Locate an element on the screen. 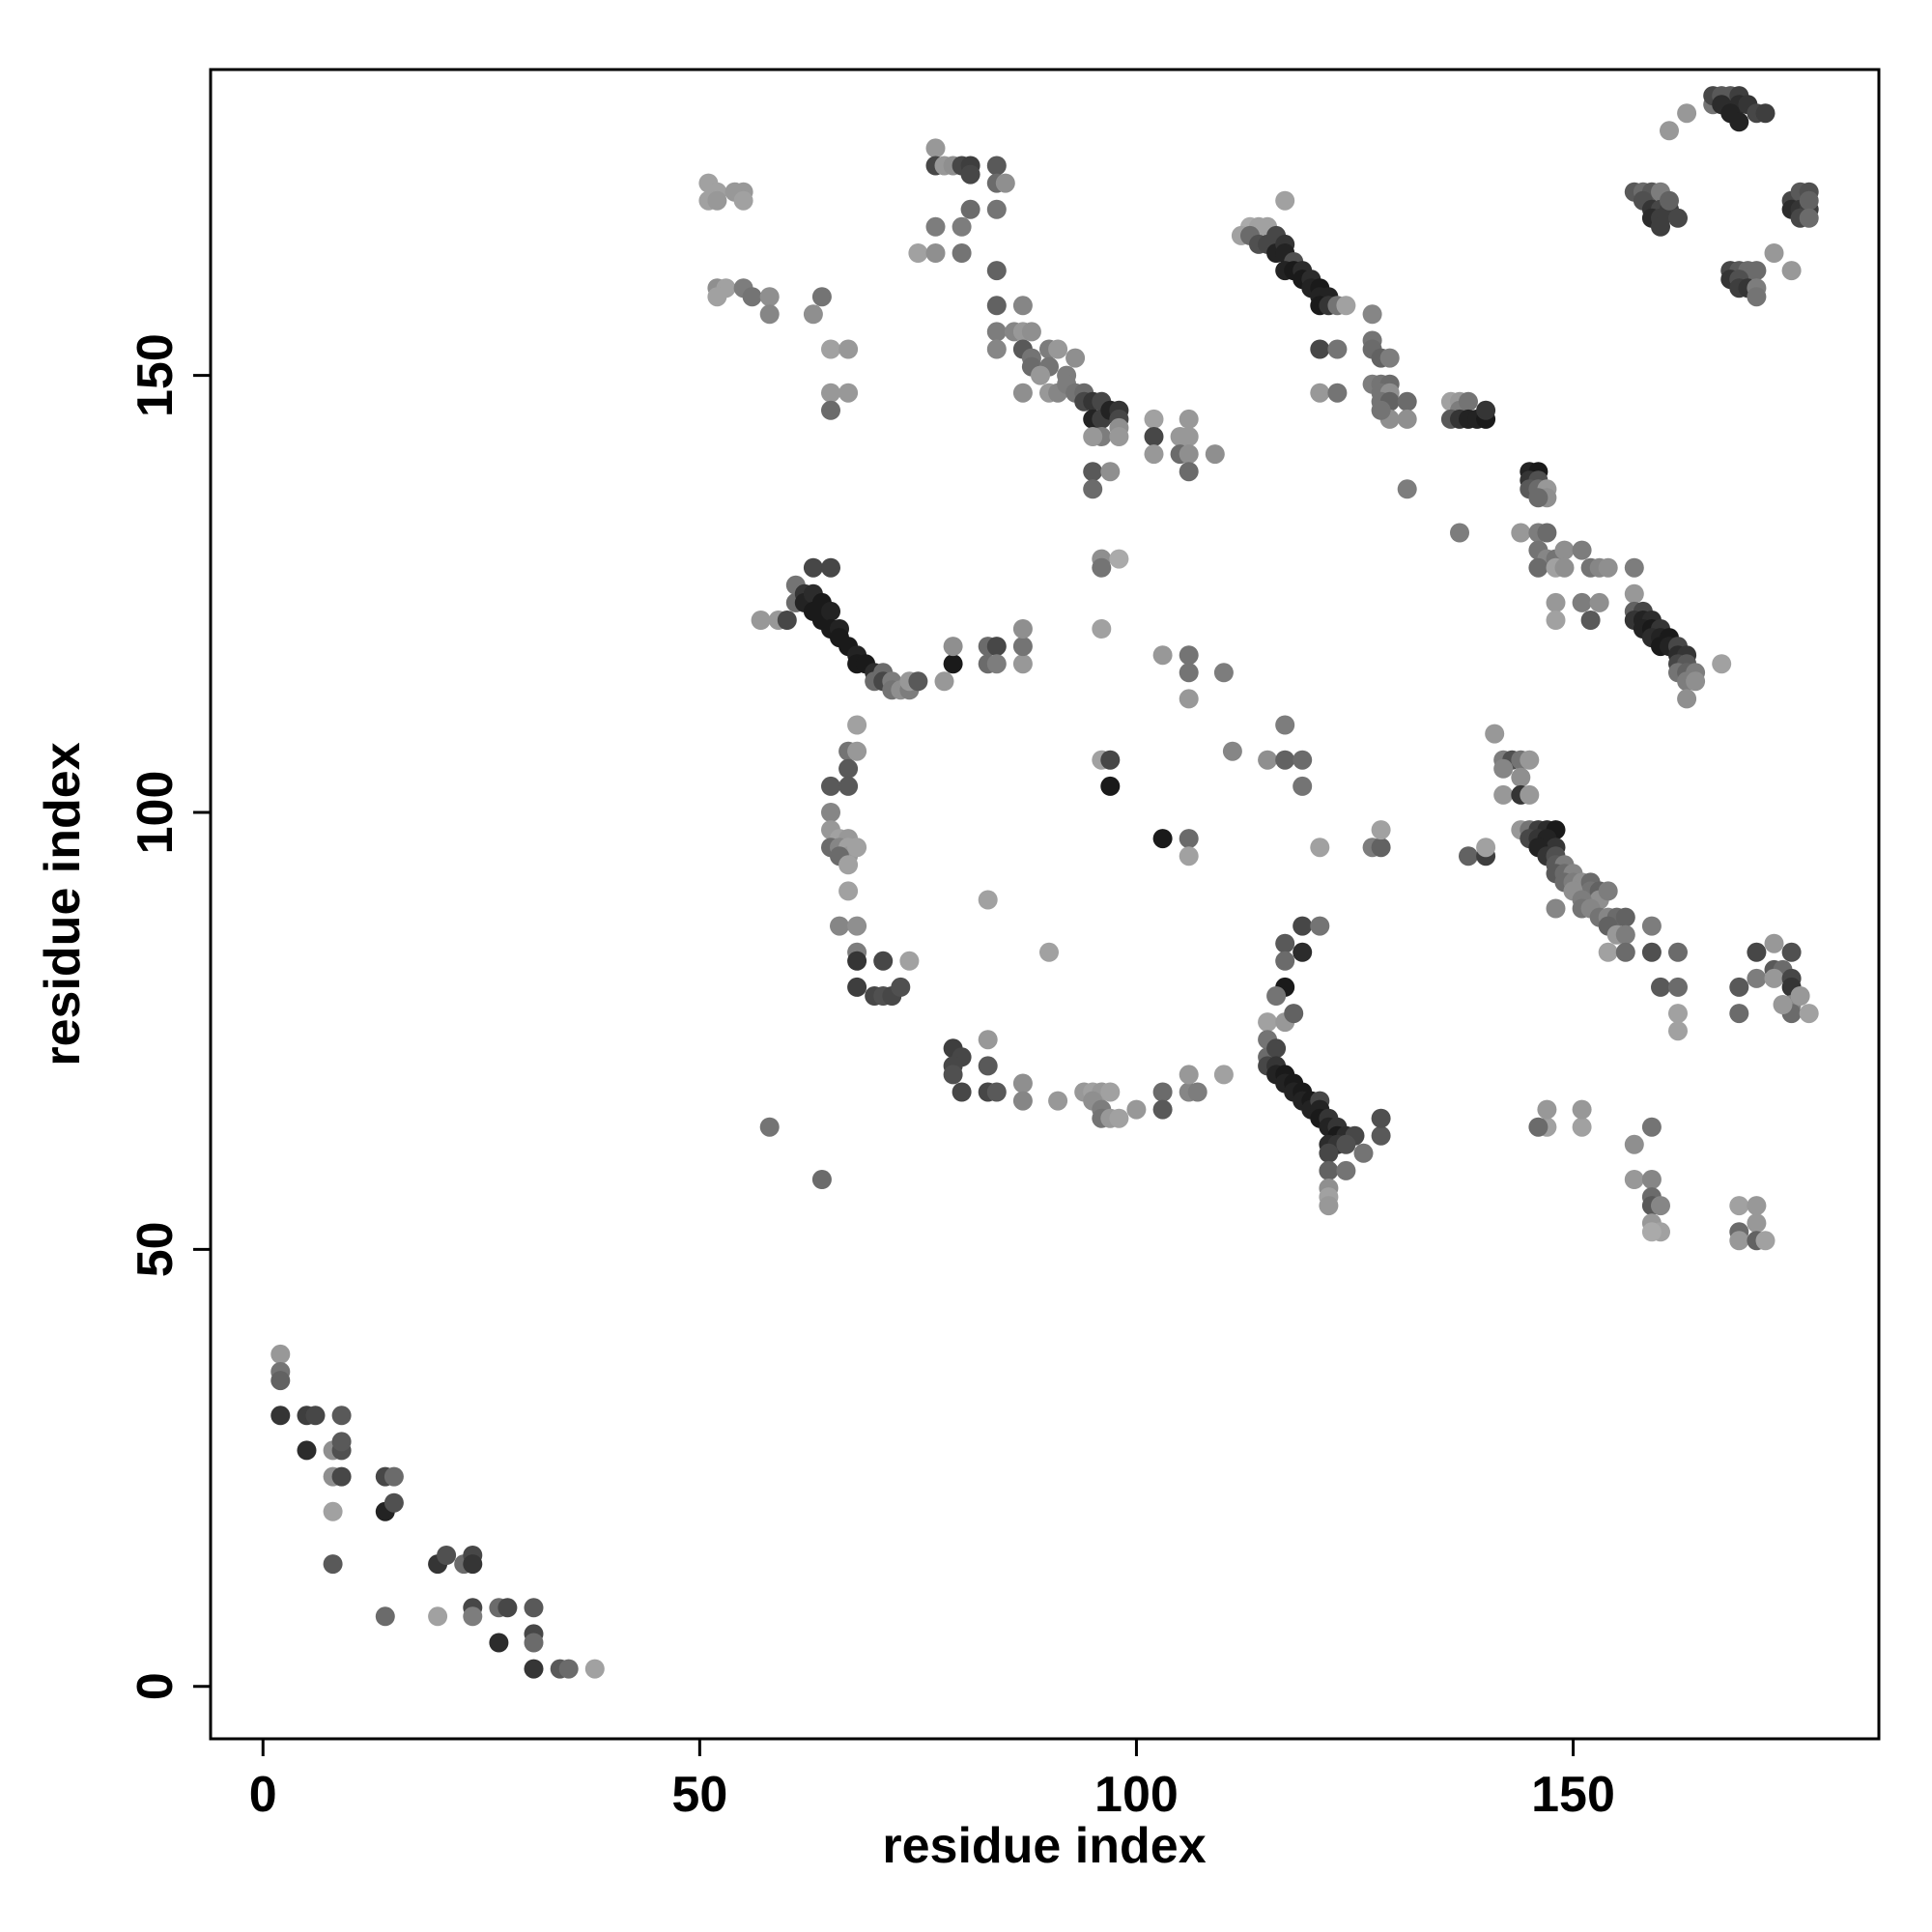  x-tick-label-3: 150 is located at coordinates (1573, 1795).